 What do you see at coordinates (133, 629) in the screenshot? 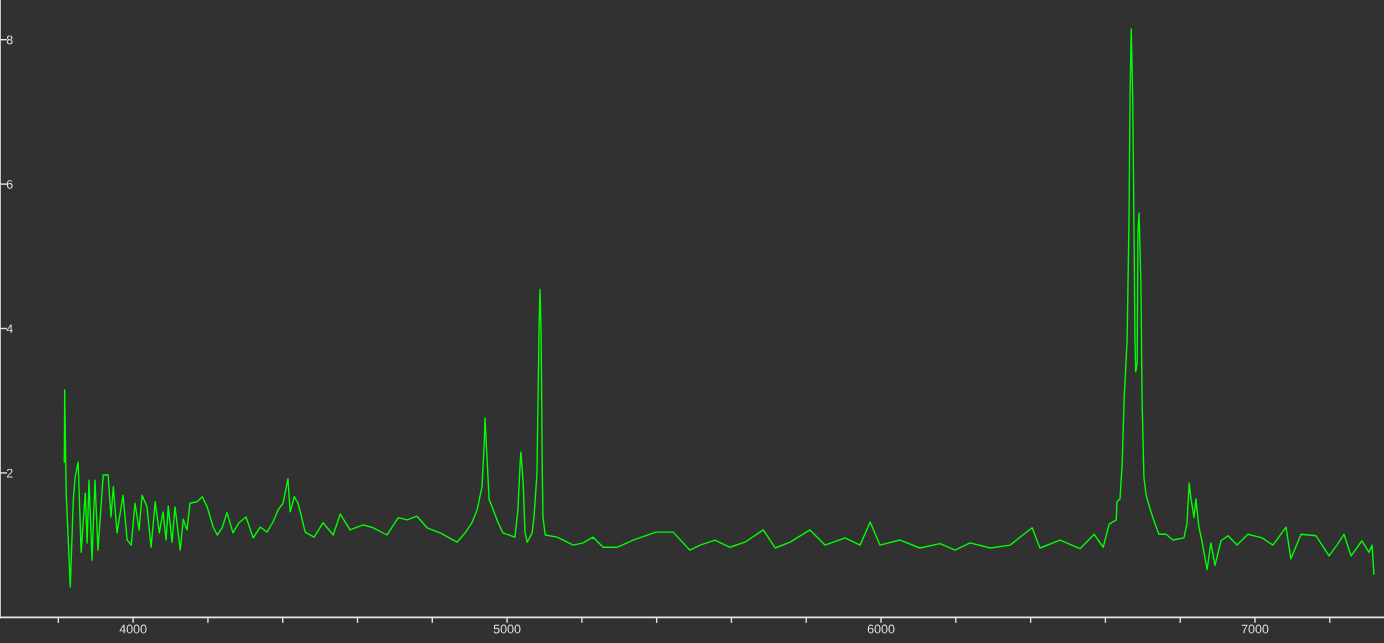
I see `x-tick-label: 4000` at bounding box center [133, 629].